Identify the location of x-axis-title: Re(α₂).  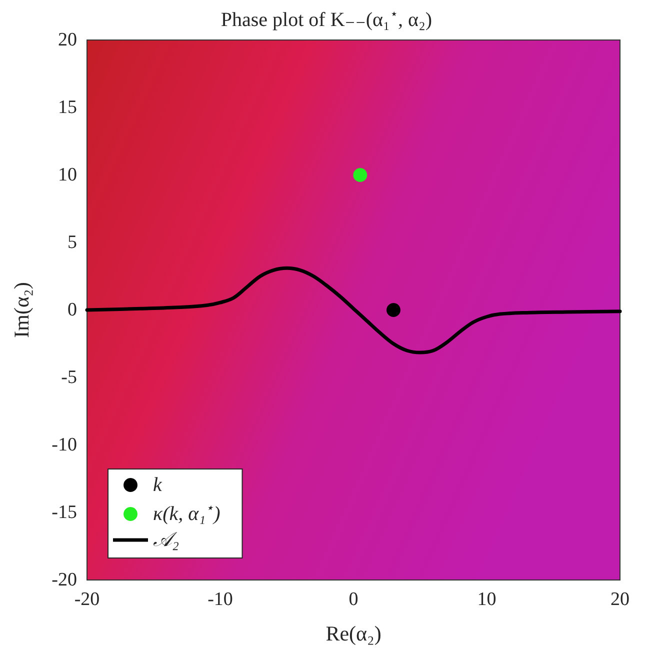
(354, 634).